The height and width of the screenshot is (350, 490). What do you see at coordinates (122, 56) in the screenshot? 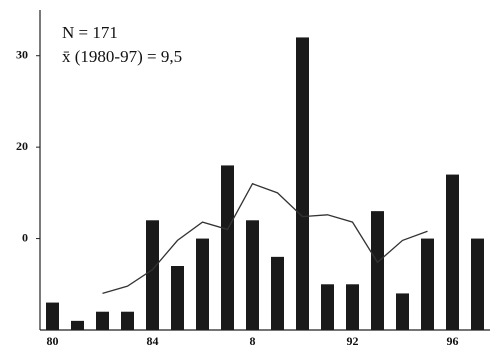
I see `annotation: x̄ (1980-97) = 9,5` at bounding box center [122, 56].